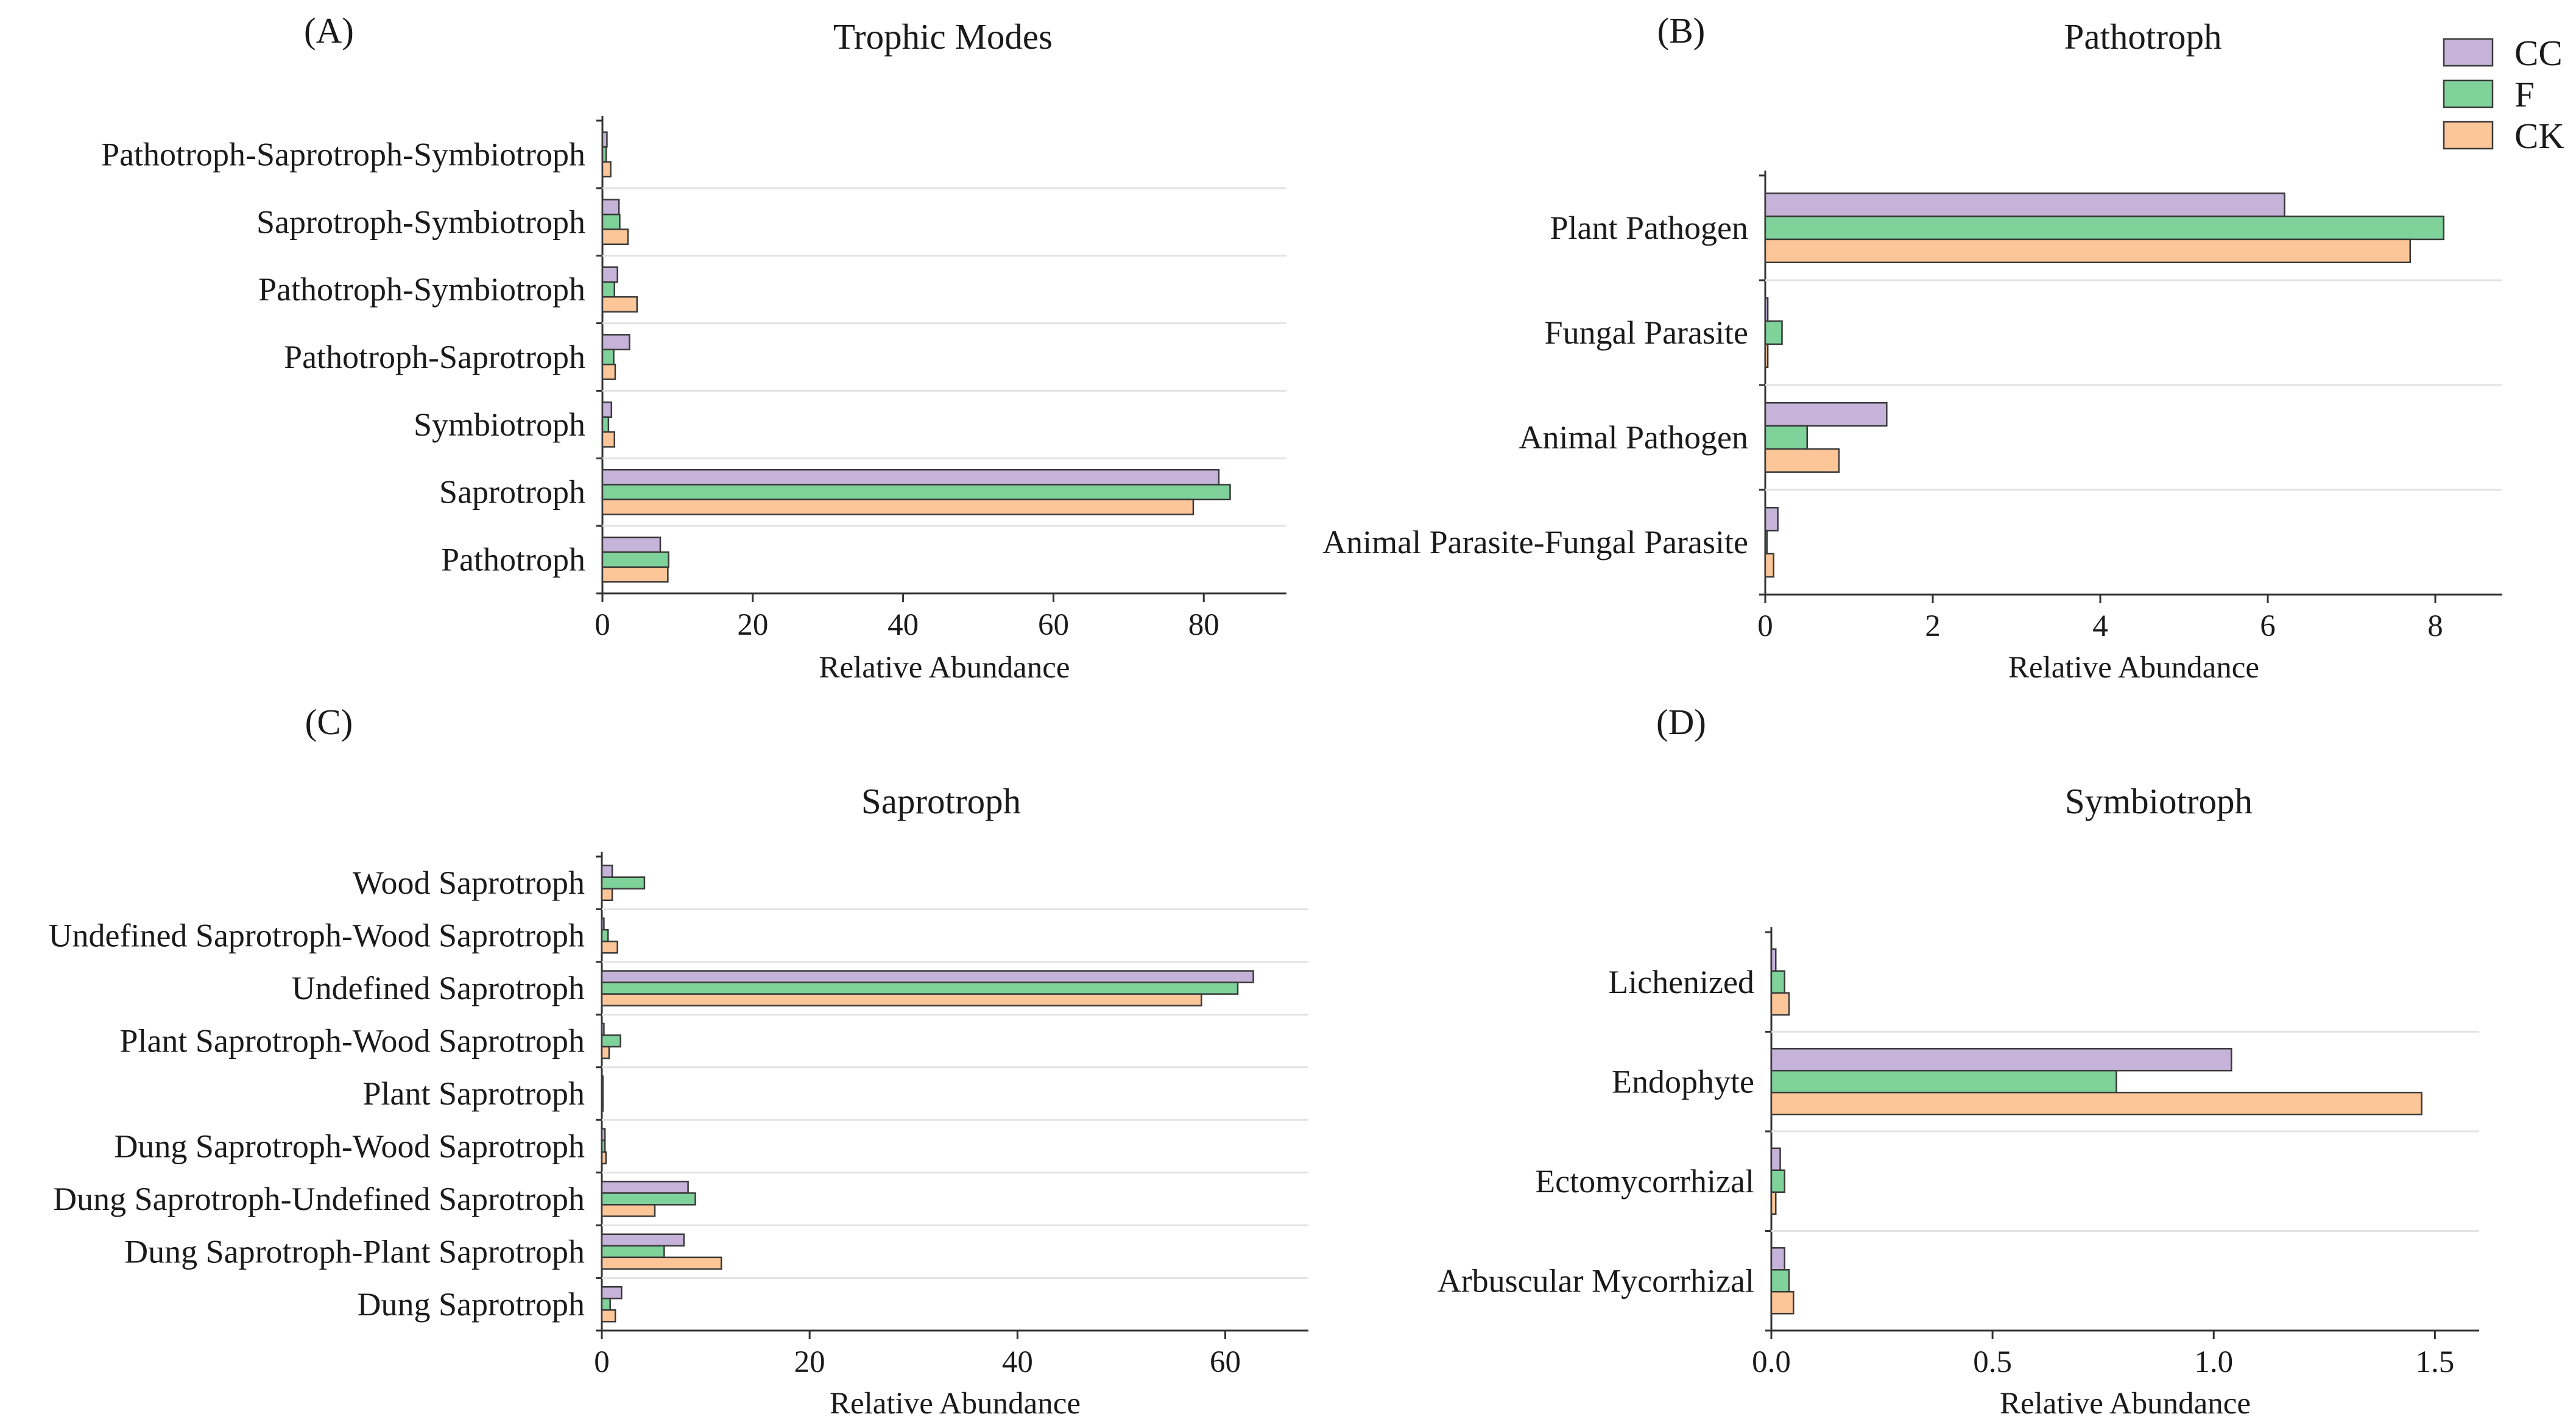  Describe the element at coordinates (1681, 31) in the screenshot. I see `panel-label: (B)` at that location.